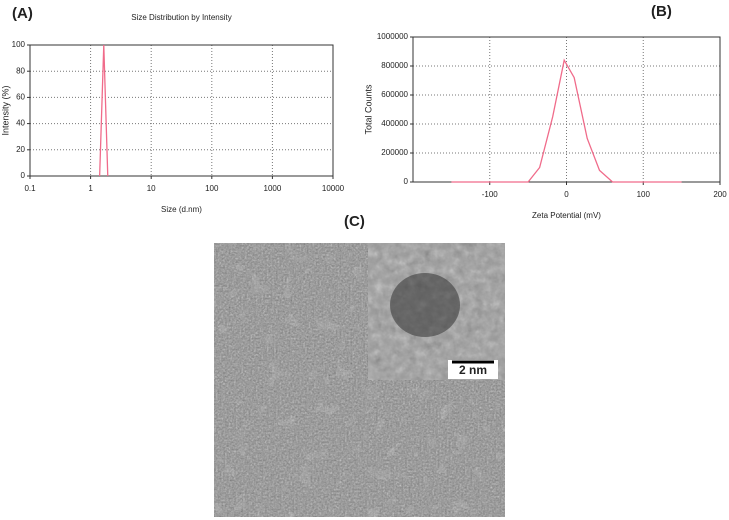  What do you see at coordinates (720, 194) in the screenshot?
I see `x-tick-label: 200` at bounding box center [720, 194].